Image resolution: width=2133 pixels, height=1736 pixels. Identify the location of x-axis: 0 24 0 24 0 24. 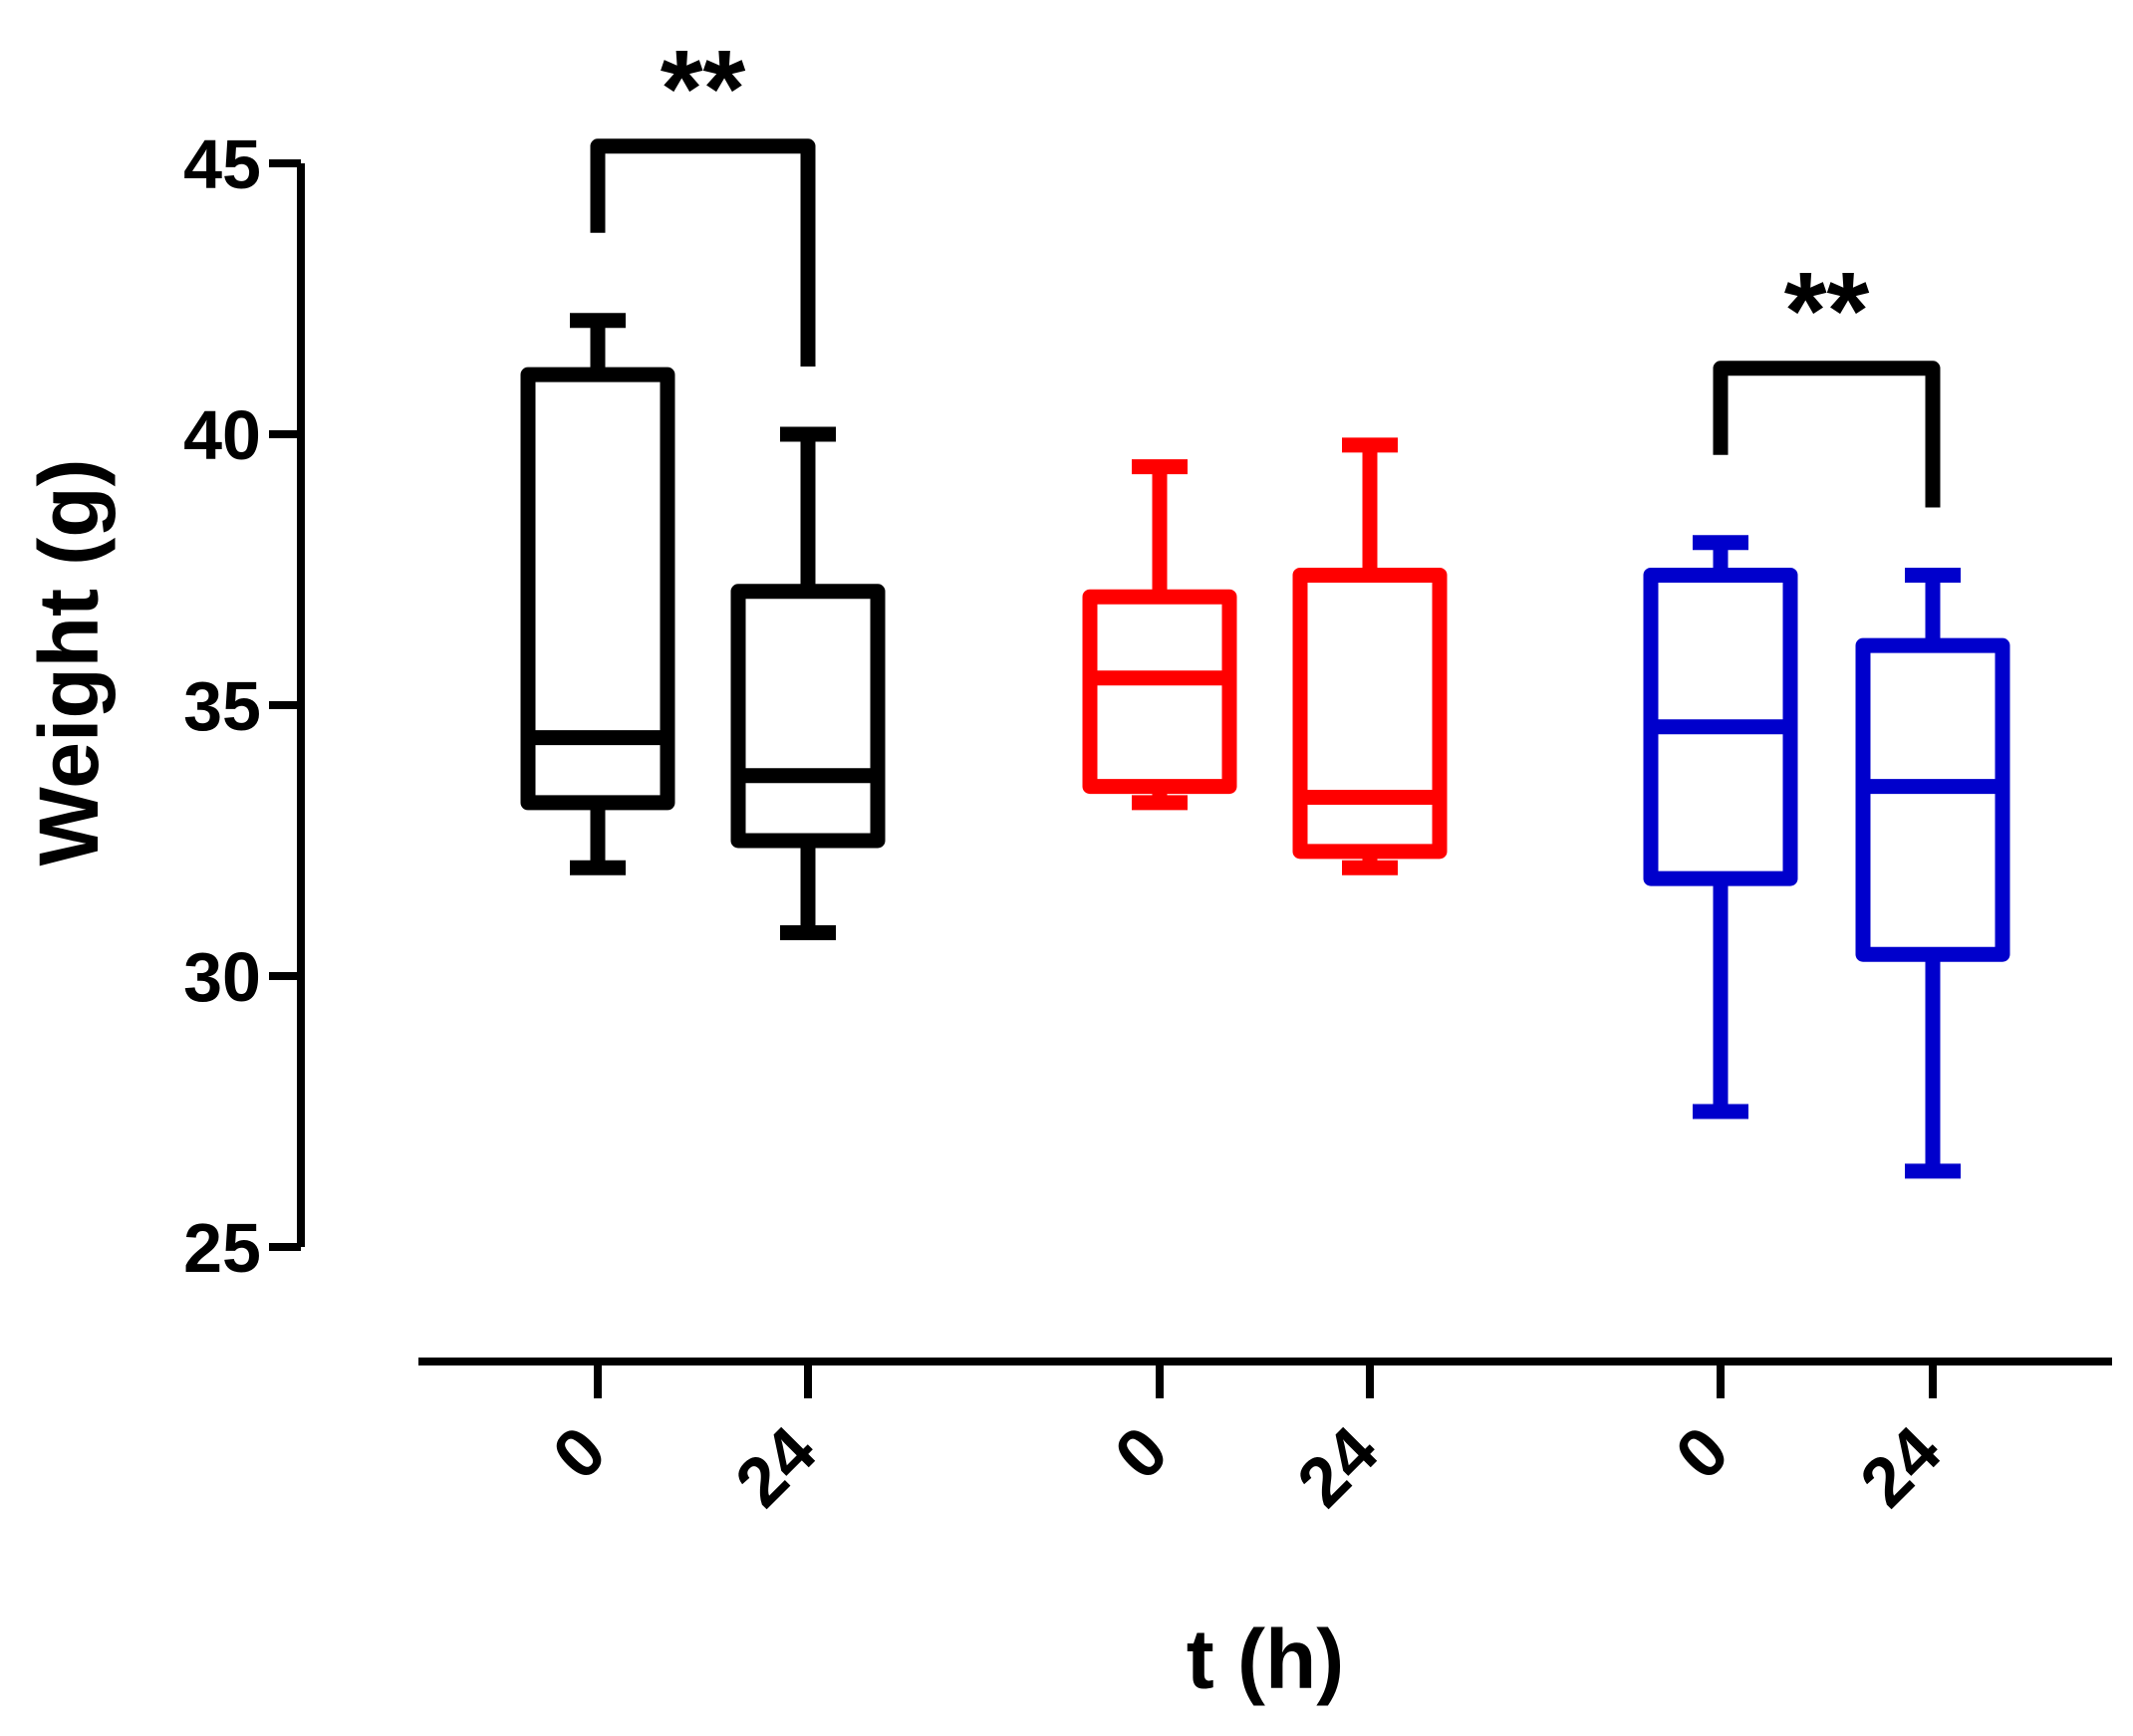
(1265, 1440).